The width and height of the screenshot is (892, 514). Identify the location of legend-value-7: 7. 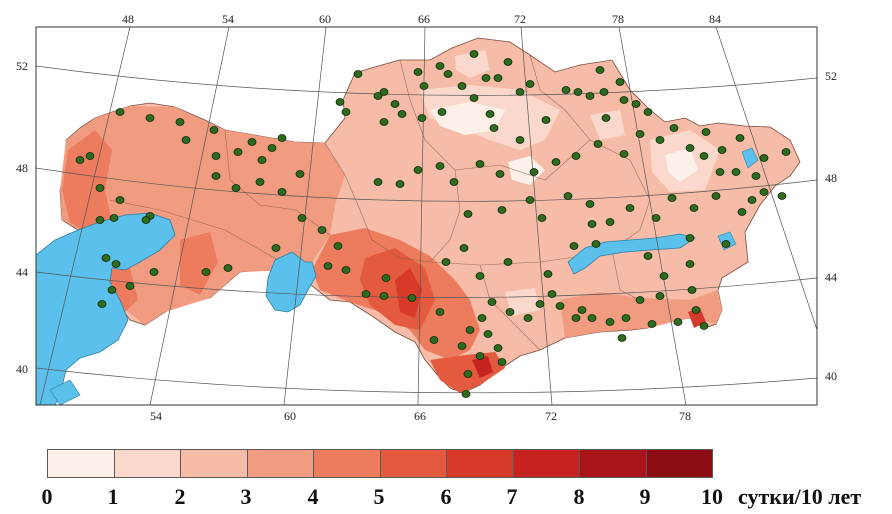
(512, 496).